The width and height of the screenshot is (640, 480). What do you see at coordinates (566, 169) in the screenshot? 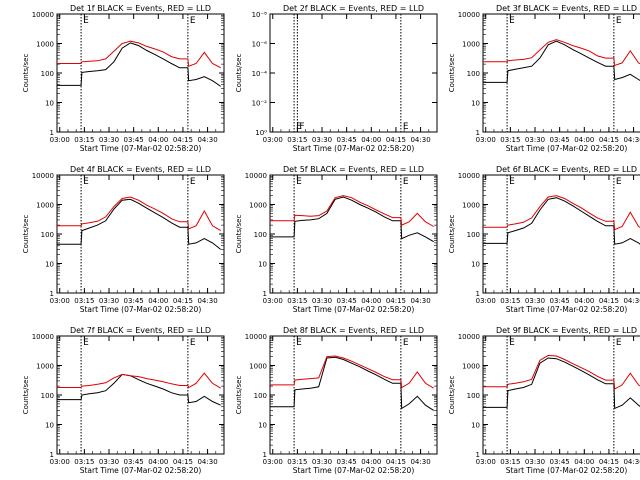
I see `chart-title: Det 6f BLACK = Events, RED = LLD` at bounding box center [566, 169].